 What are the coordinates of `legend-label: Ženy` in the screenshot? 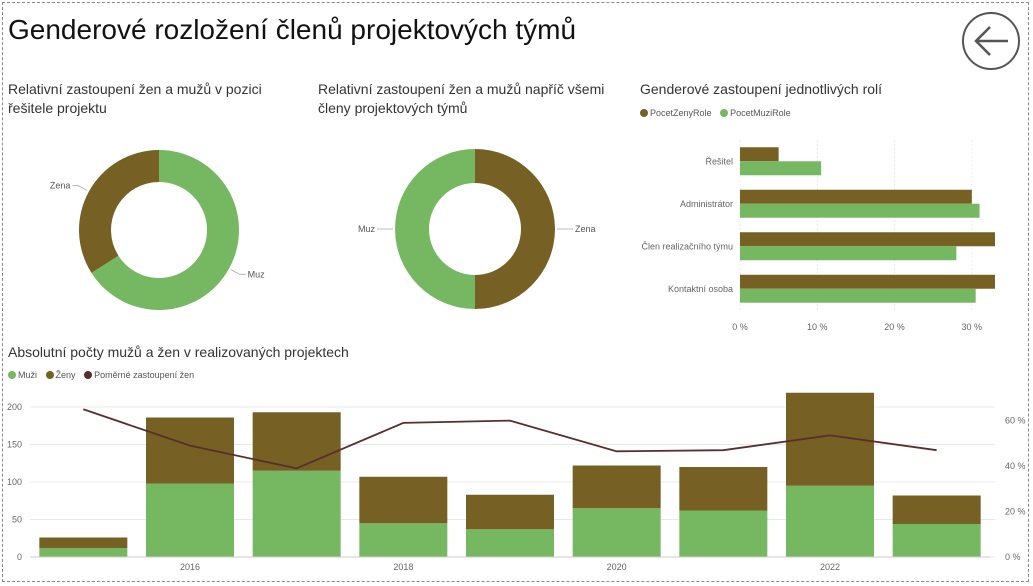 It's located at (65, 375).